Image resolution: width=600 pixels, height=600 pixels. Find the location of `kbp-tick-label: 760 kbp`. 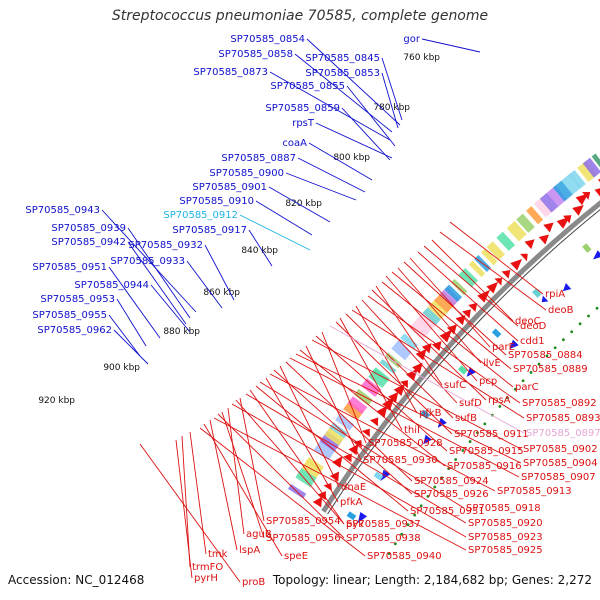

kbp-tick-label: 760 kbp is located at coordinates (421, 58).